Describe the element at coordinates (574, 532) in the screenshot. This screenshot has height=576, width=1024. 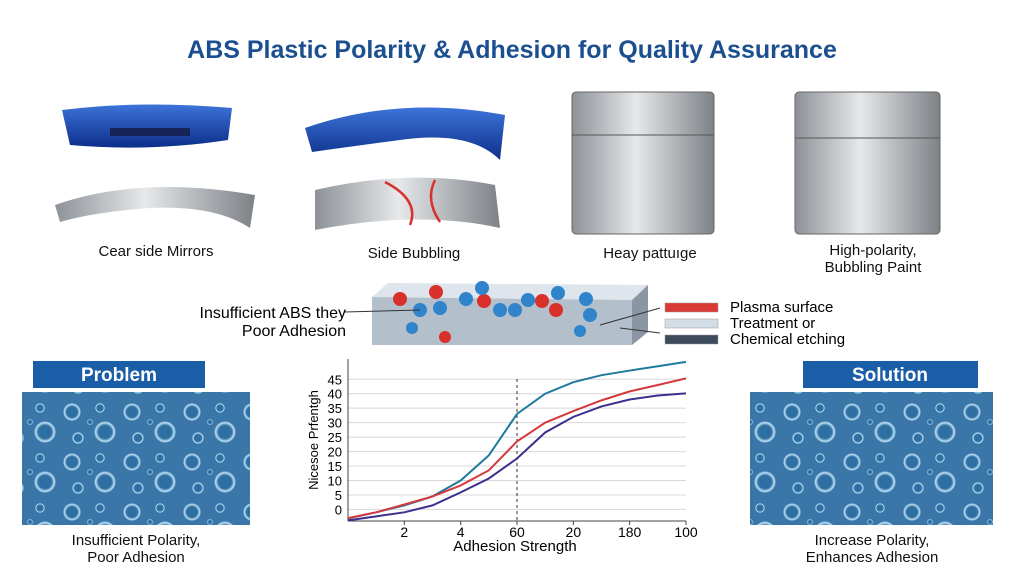
I see `x-tick-label: 20` at that location.